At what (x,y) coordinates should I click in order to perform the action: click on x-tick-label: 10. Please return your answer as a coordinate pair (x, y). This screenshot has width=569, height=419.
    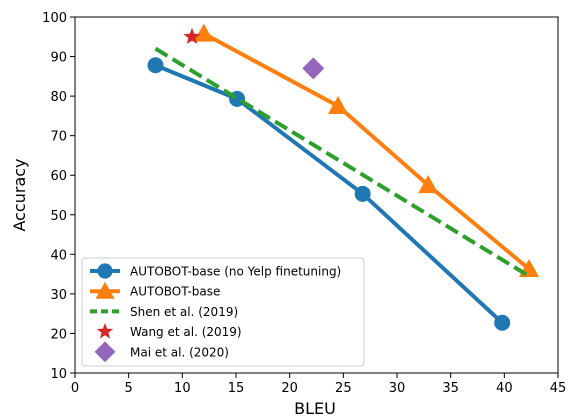
    Looking at the image, I should click on (182, 388).